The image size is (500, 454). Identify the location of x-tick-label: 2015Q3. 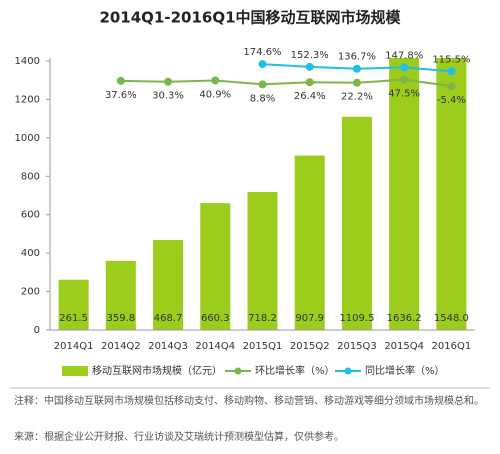
(357, 346).